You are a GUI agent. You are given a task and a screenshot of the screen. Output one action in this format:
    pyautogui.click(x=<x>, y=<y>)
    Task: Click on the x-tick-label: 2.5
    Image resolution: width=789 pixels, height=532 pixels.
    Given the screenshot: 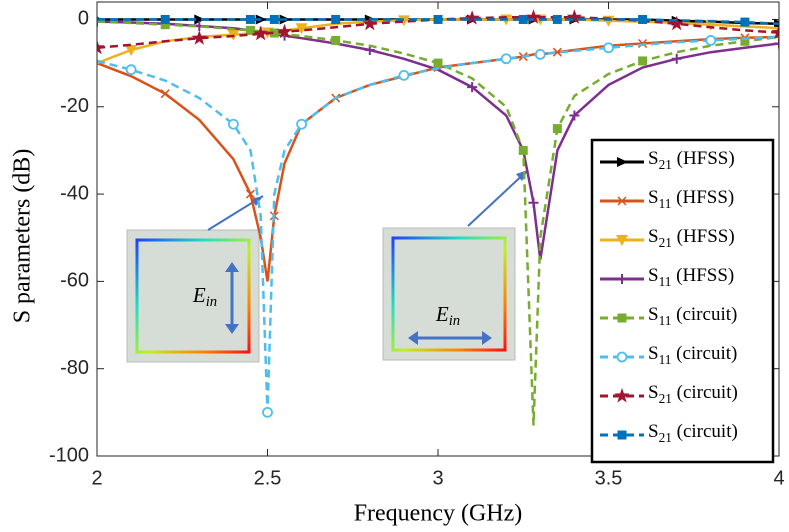 What is the action you would take?
    pyautogui.click(x=268, y=478)
    